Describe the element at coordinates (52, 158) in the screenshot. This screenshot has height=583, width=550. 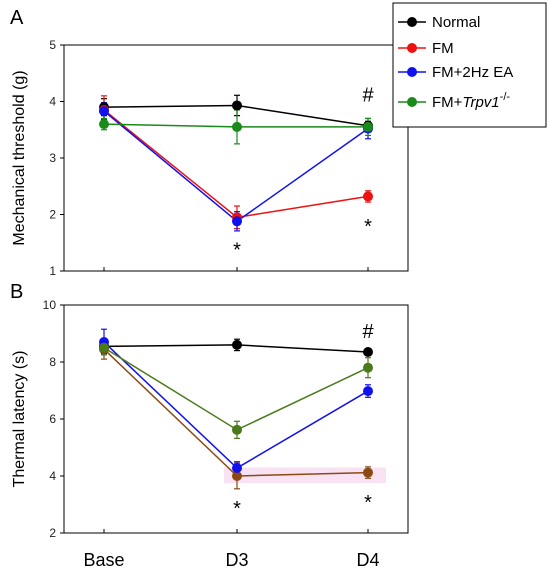
I see `y-tick-label: 3` at that location.